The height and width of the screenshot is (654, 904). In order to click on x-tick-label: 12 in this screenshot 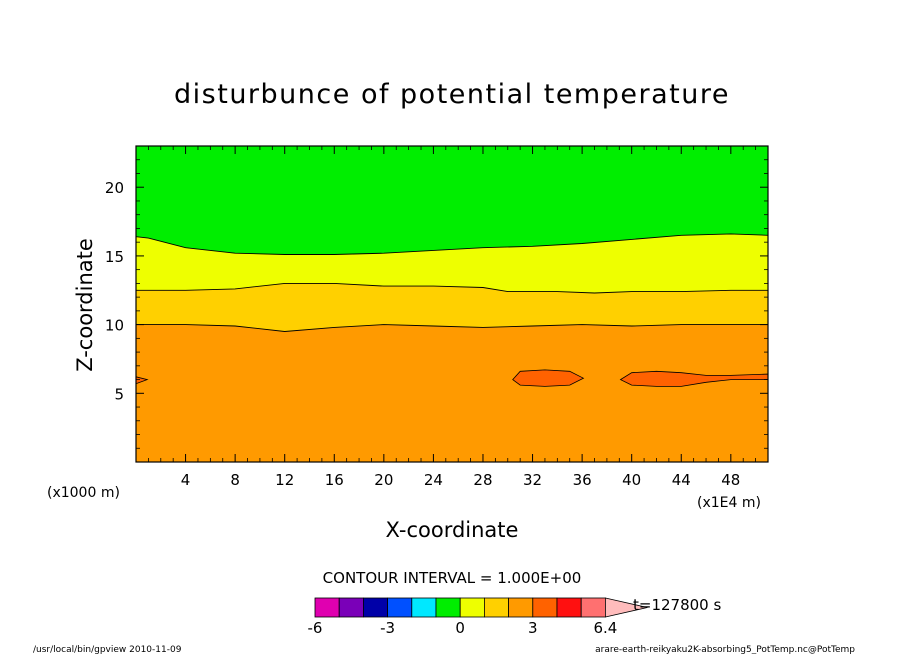, I will do `click(284, 480)`.